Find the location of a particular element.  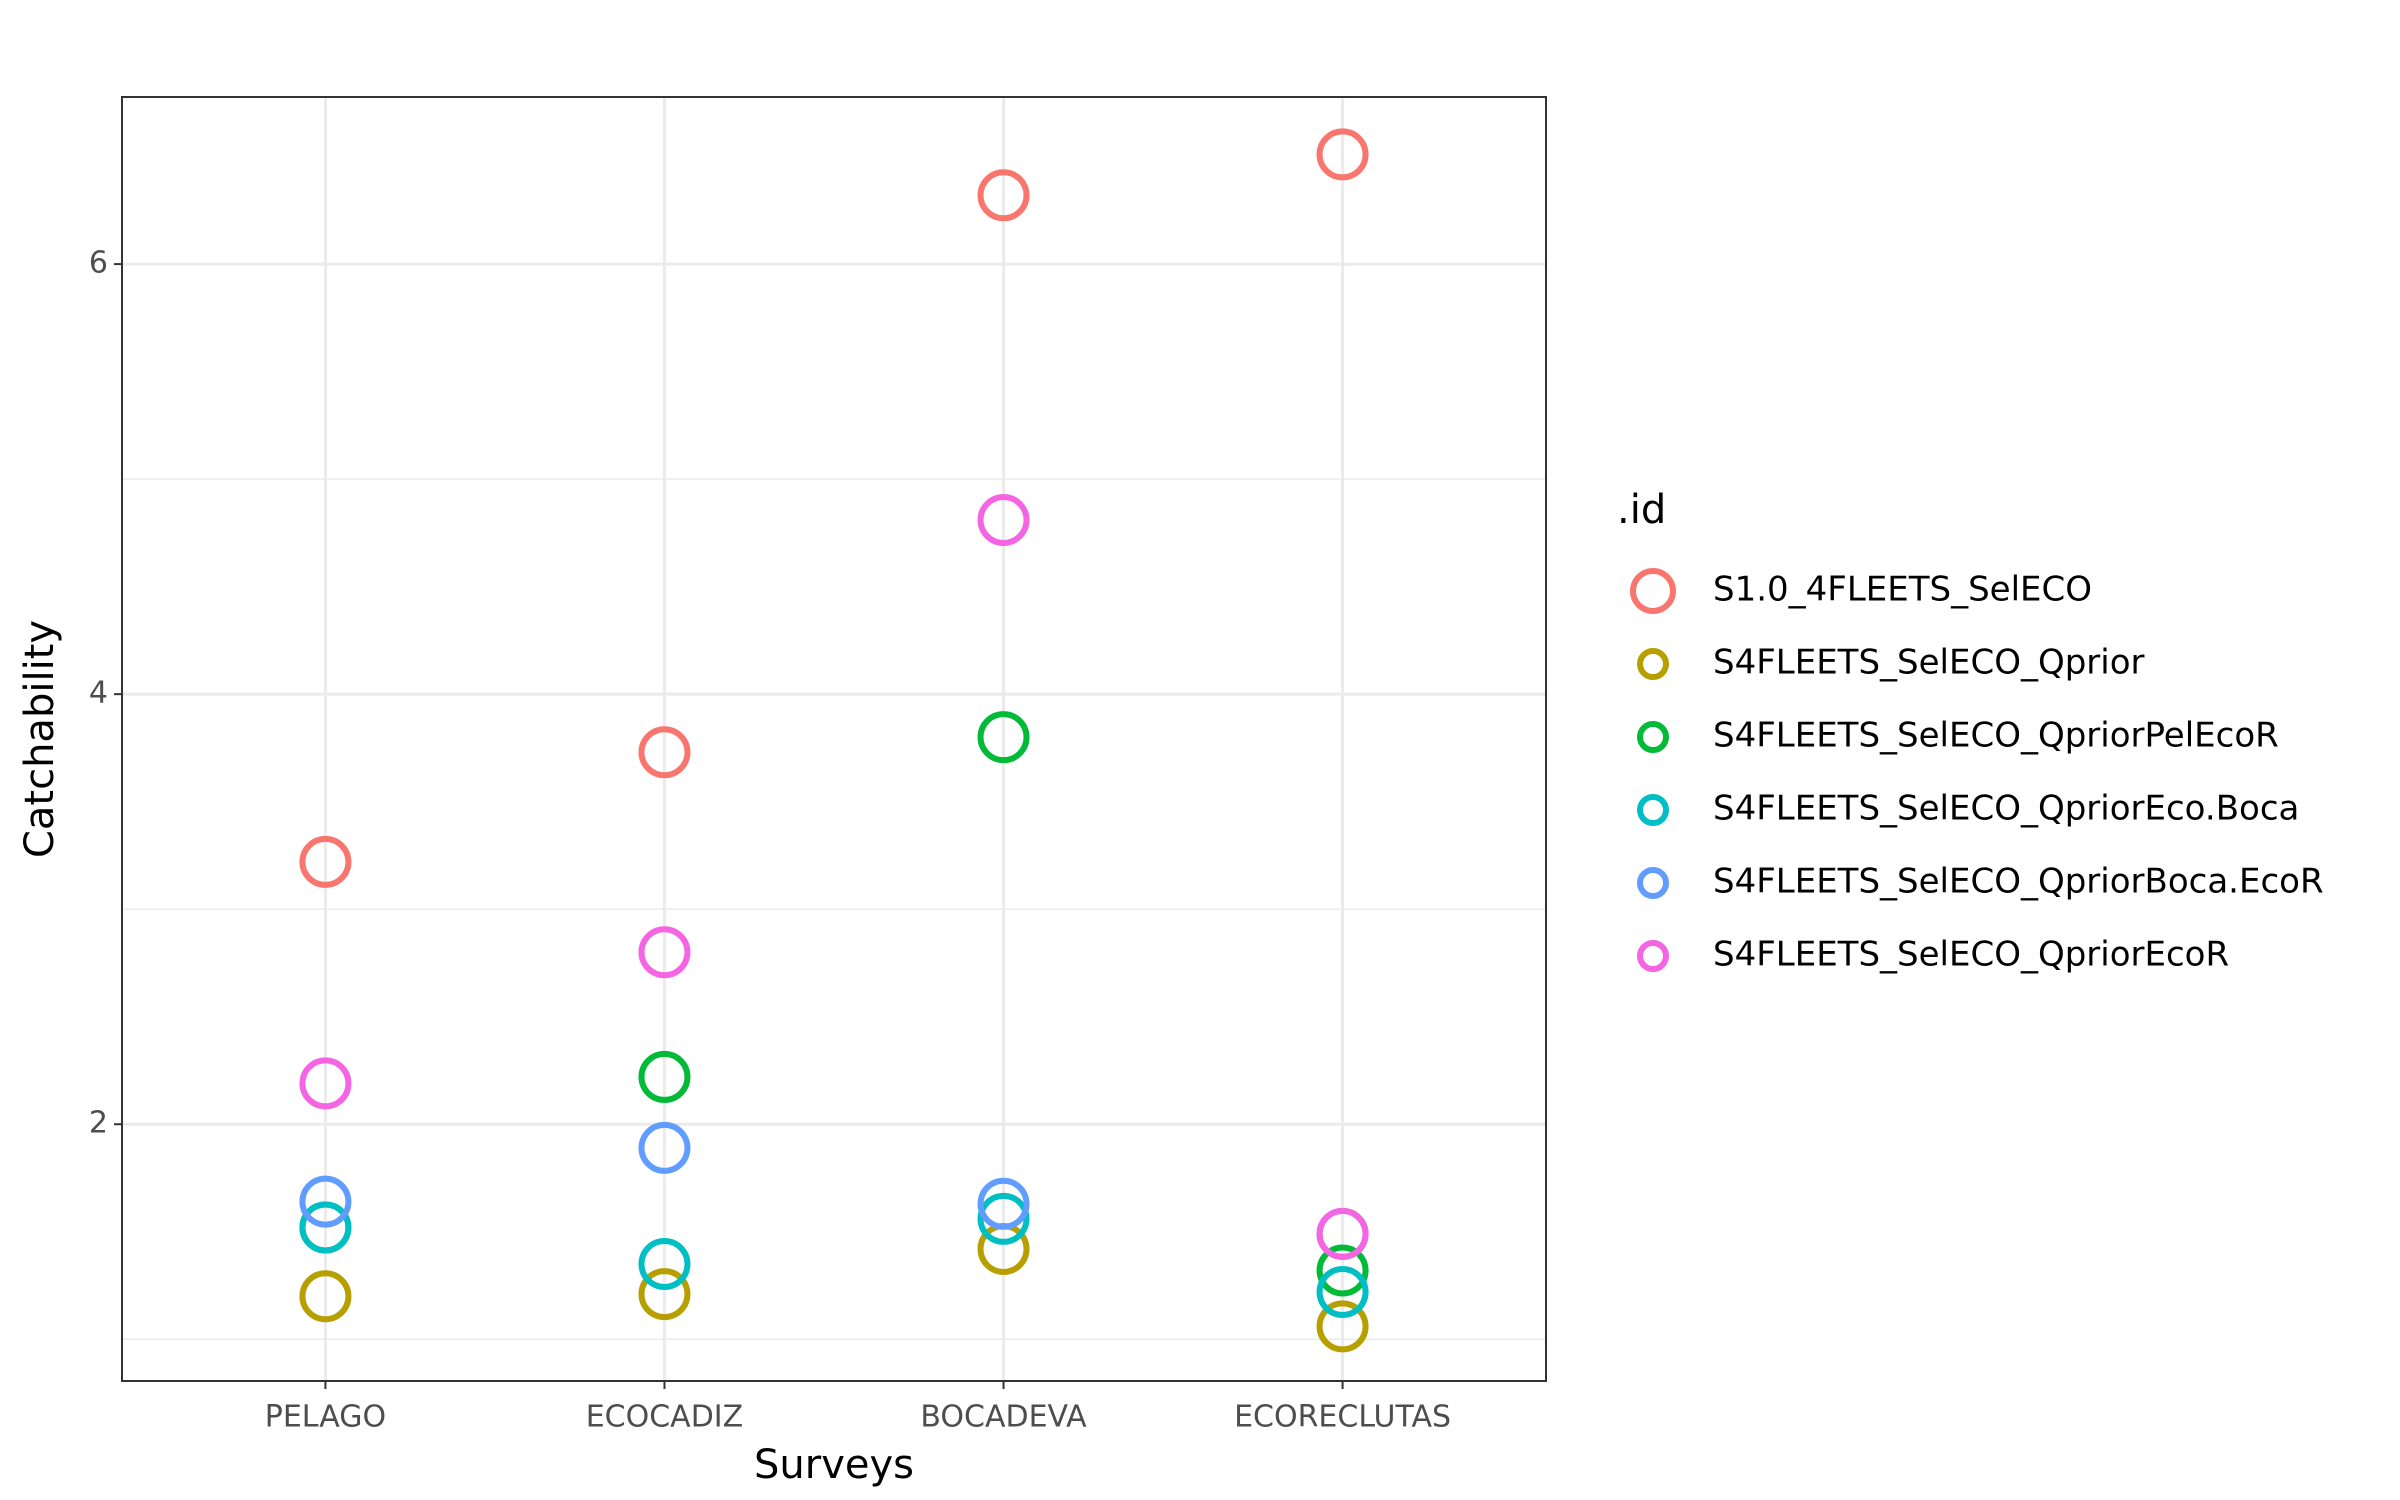

legend-label: S4FLEETS_SelECO_QpriorEco.Boca is located at coordinates (2006, 809).